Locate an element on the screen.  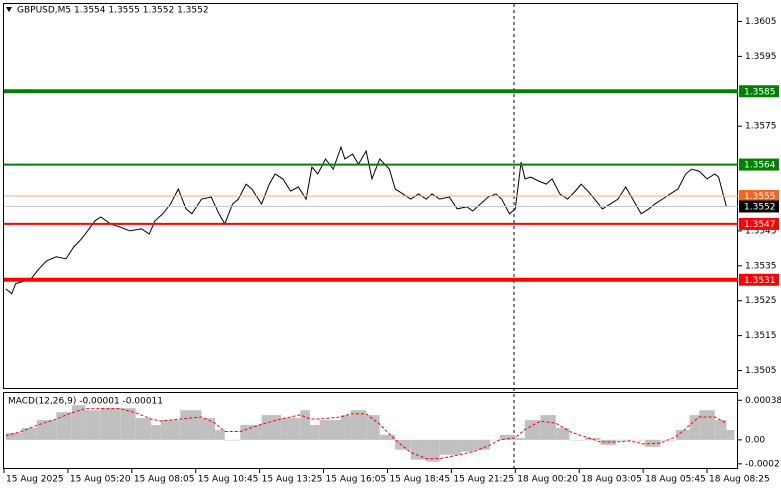
level-label: 1.3585 is located at coordinates (760, 92).